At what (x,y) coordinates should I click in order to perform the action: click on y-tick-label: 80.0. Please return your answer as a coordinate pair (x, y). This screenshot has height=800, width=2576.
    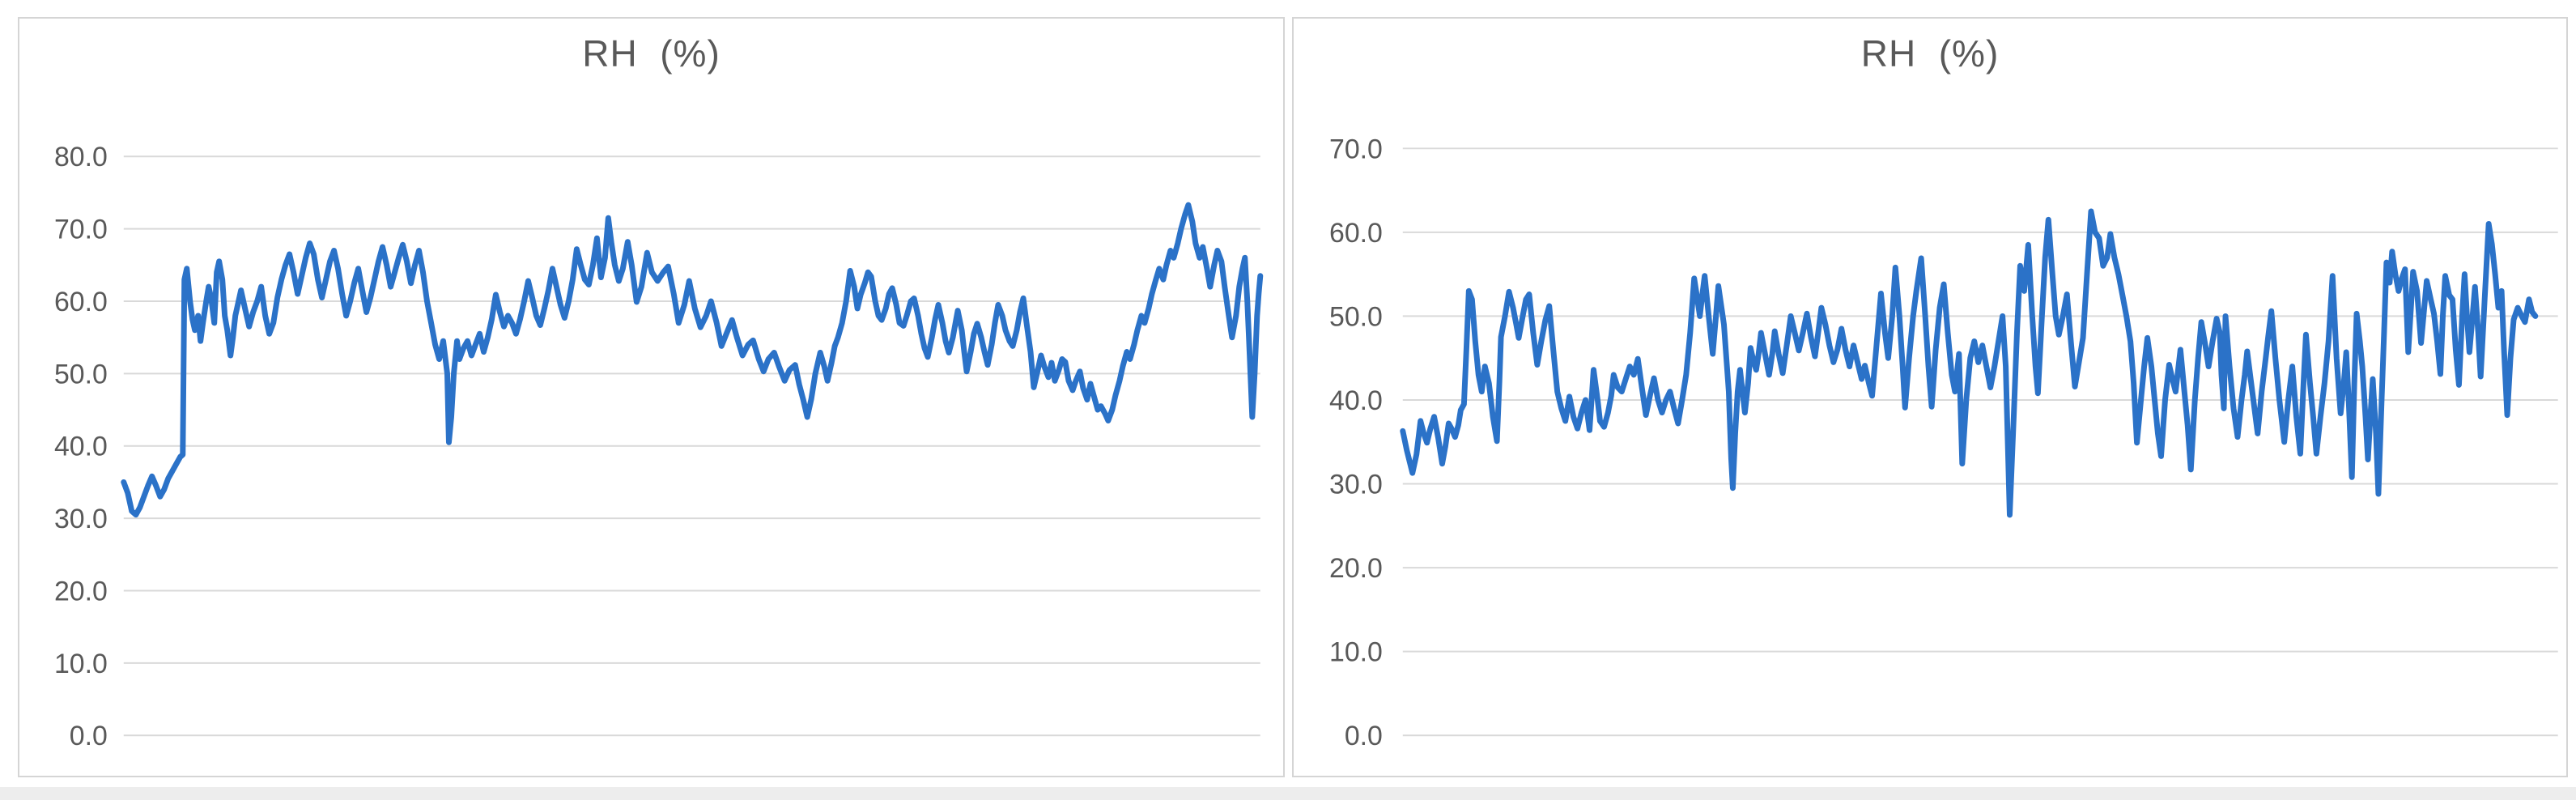
    Looking at the image, I should click on (81, 157).